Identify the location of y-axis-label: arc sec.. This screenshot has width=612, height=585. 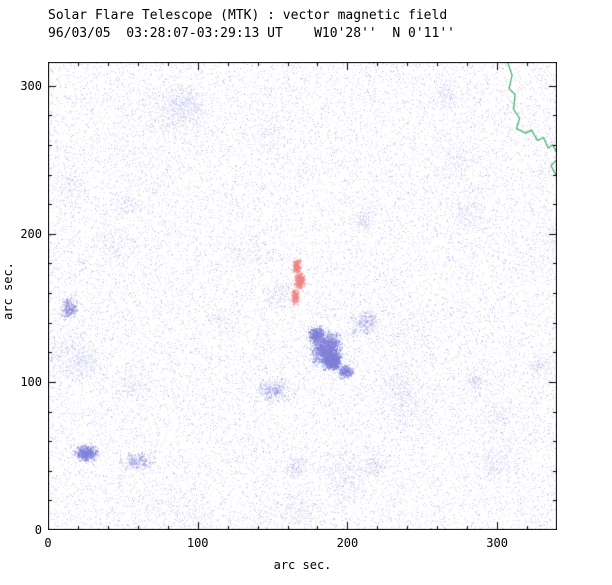
(8, 291).